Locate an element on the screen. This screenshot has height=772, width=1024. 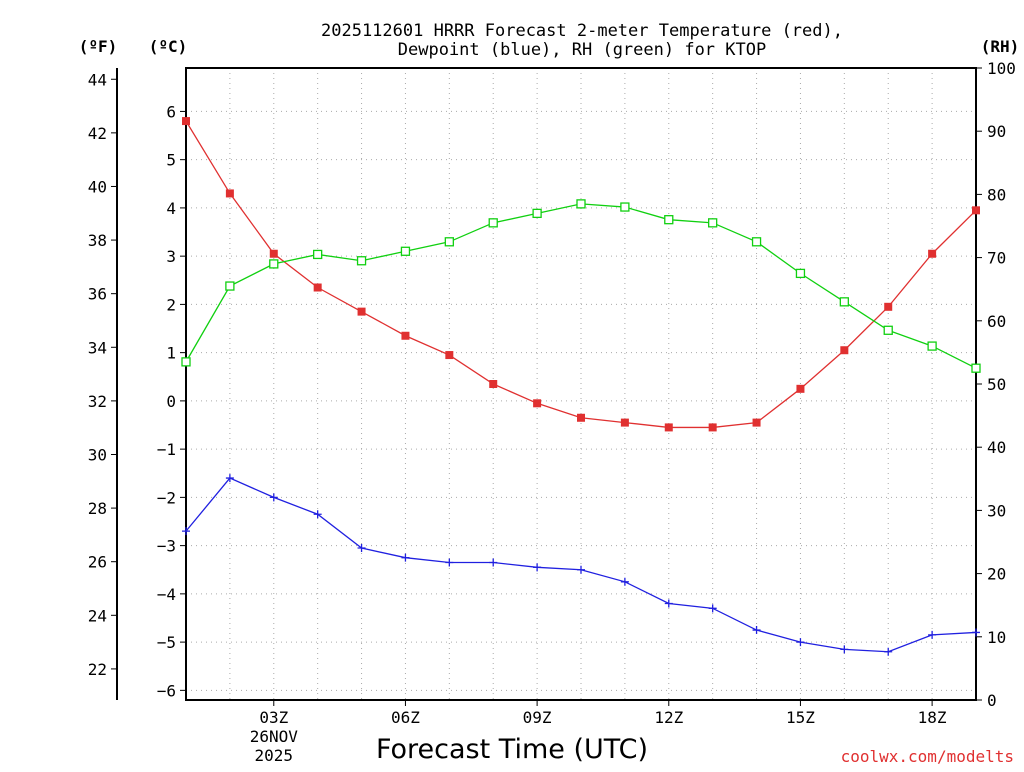
celsius-tick-label: 6 is located at coordinates (171, 111).